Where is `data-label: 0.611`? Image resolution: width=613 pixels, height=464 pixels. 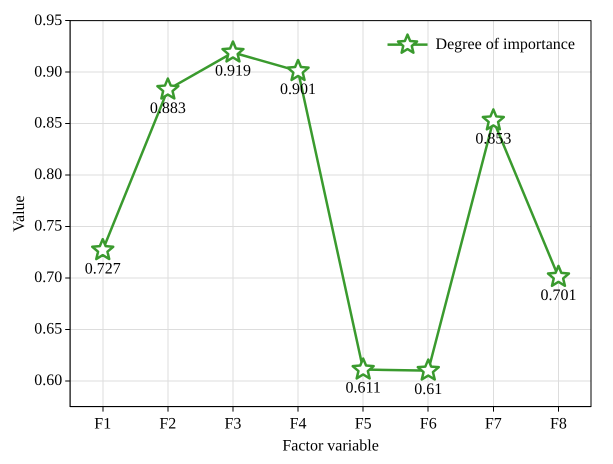 data-label: 0.611 is located at coordinates (363, 388).